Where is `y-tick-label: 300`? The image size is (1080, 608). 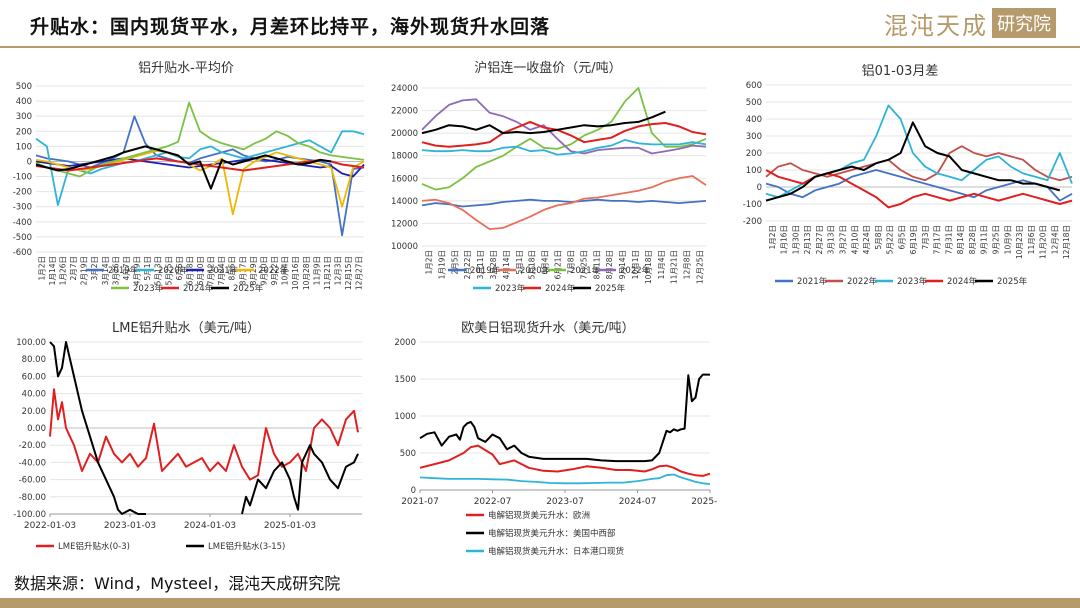
y-tick-label: 300 is located at coordinates (754, 137).